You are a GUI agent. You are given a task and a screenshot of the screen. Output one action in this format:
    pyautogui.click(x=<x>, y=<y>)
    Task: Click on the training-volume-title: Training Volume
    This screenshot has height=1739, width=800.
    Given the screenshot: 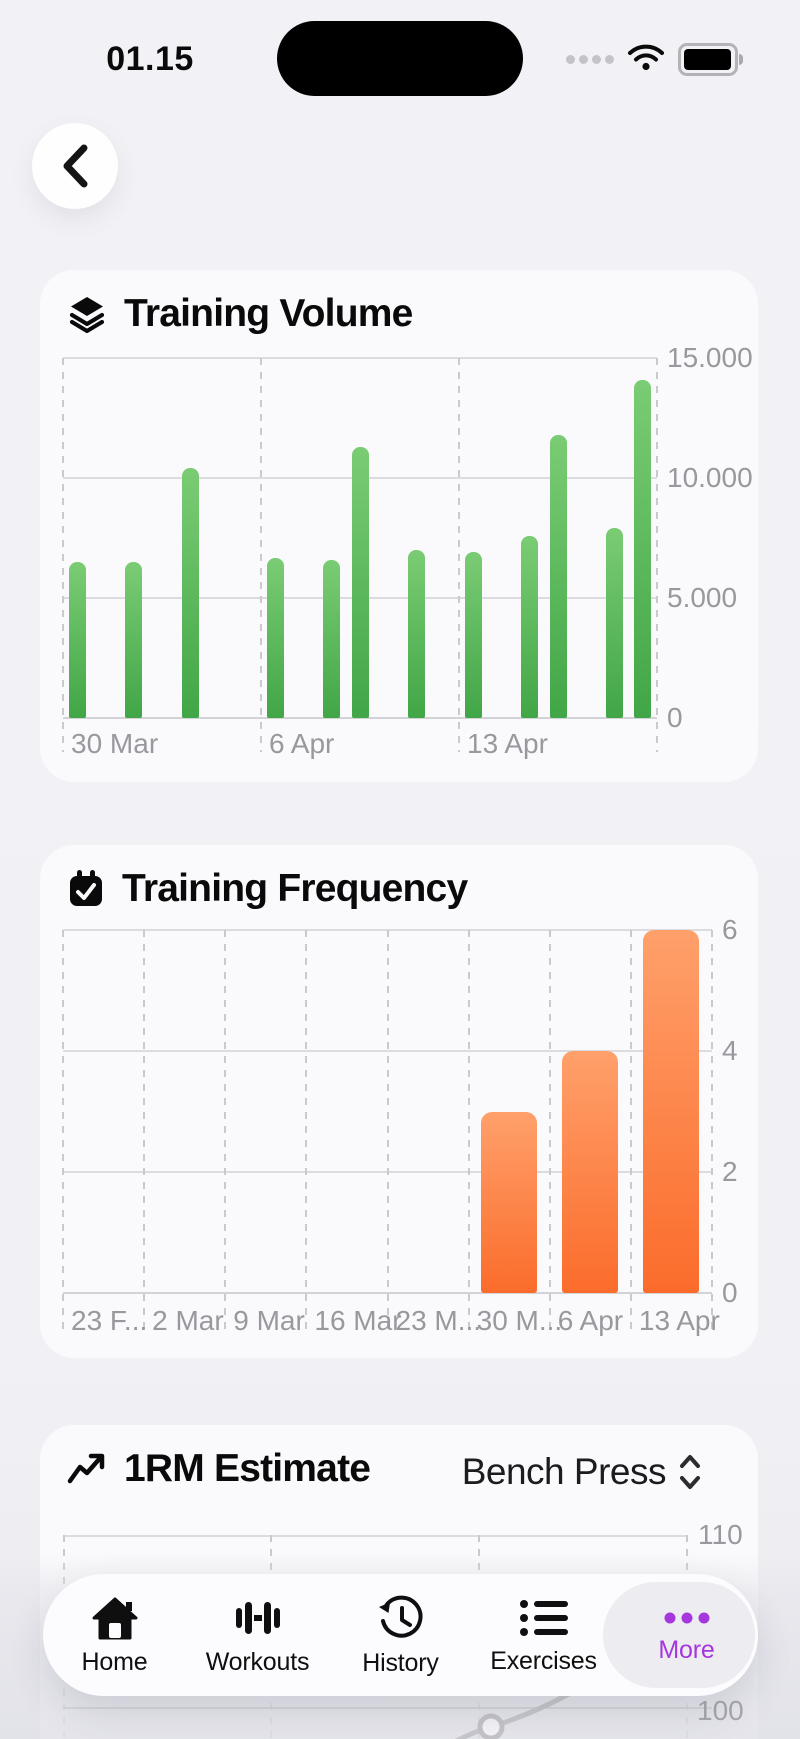 What is the action you would take?
    pyautogui.click(x=268, y=313)
    